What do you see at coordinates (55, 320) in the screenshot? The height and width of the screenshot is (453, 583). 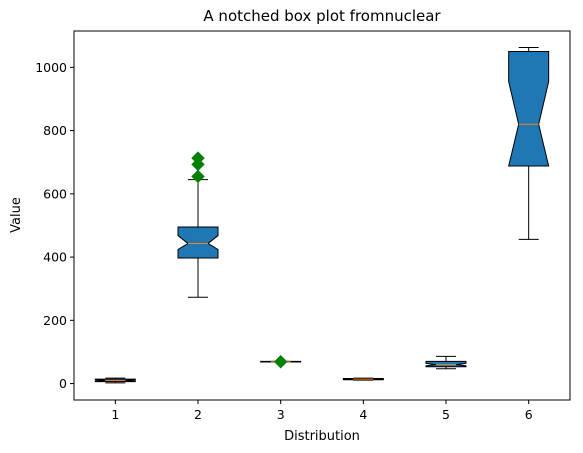 I see `y-tick-label: 200` at bounding box center [55, 320].